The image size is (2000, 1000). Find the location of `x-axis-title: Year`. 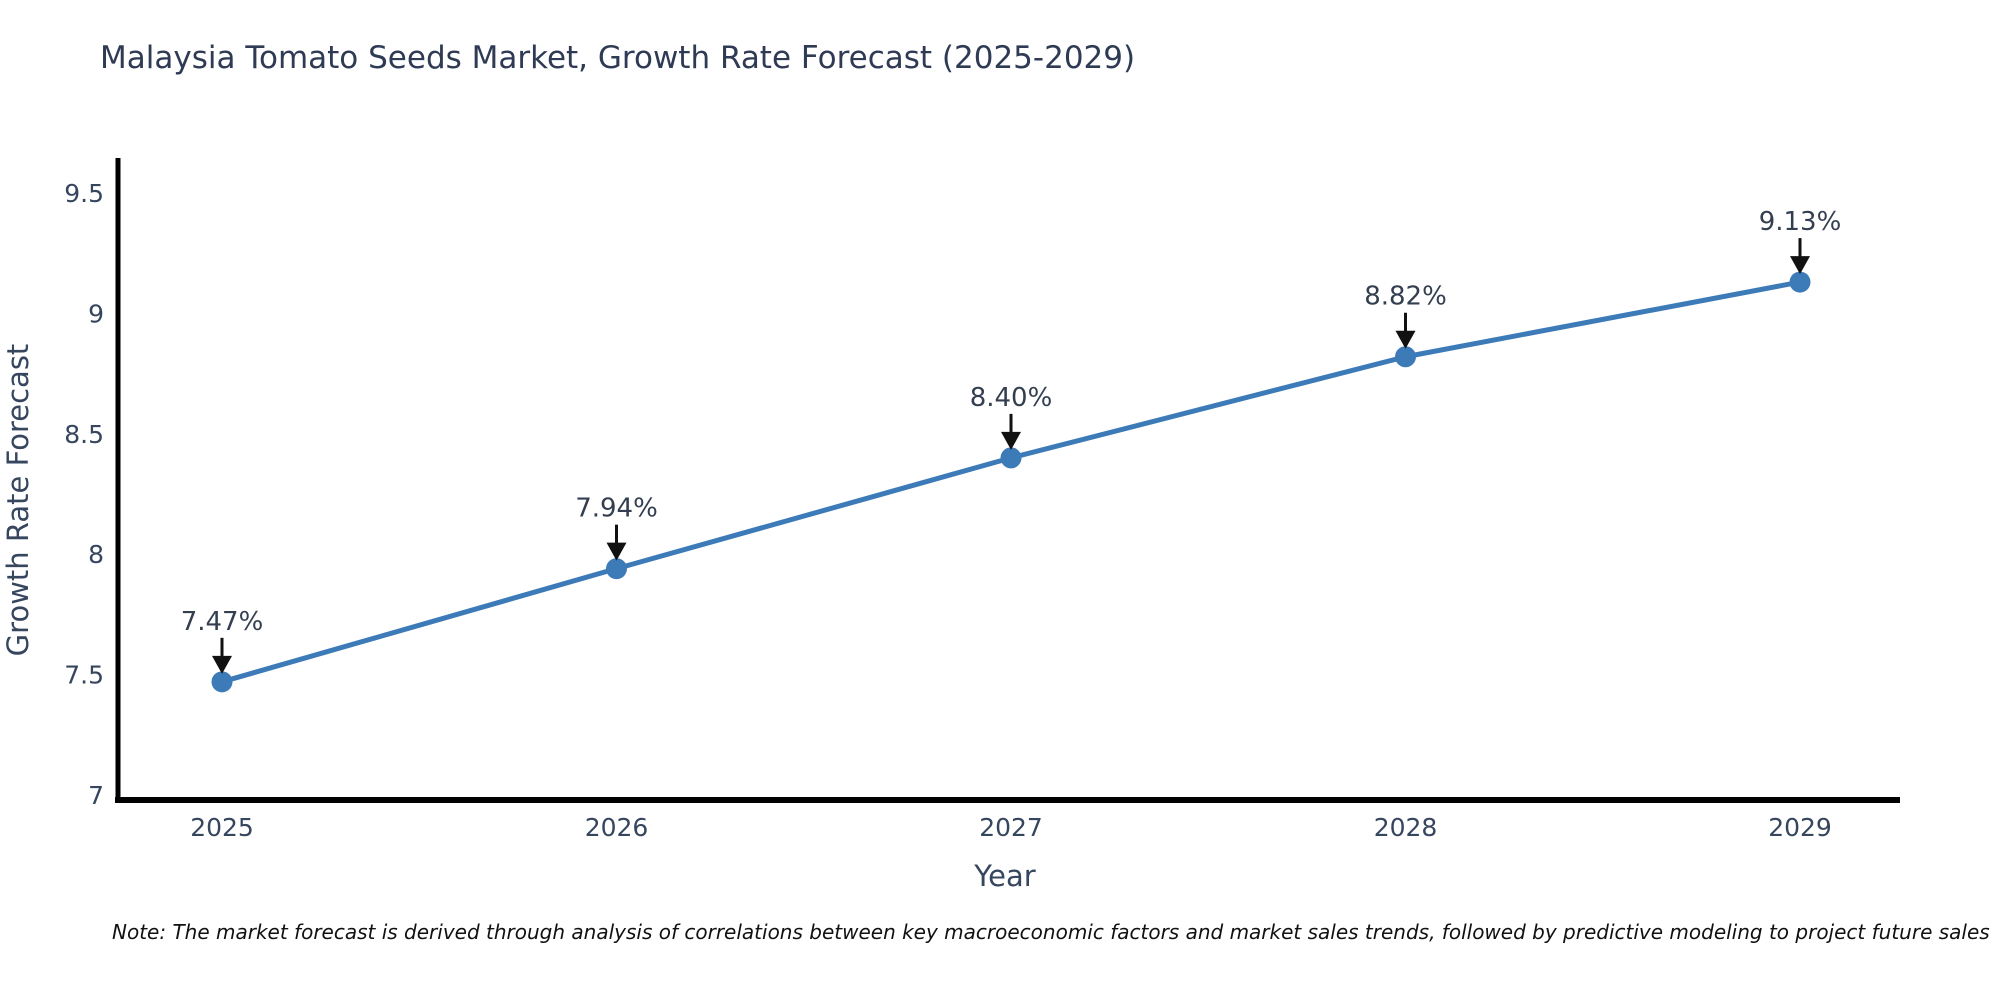

x-axis-title: Year is located at coordinates (1004, 876).